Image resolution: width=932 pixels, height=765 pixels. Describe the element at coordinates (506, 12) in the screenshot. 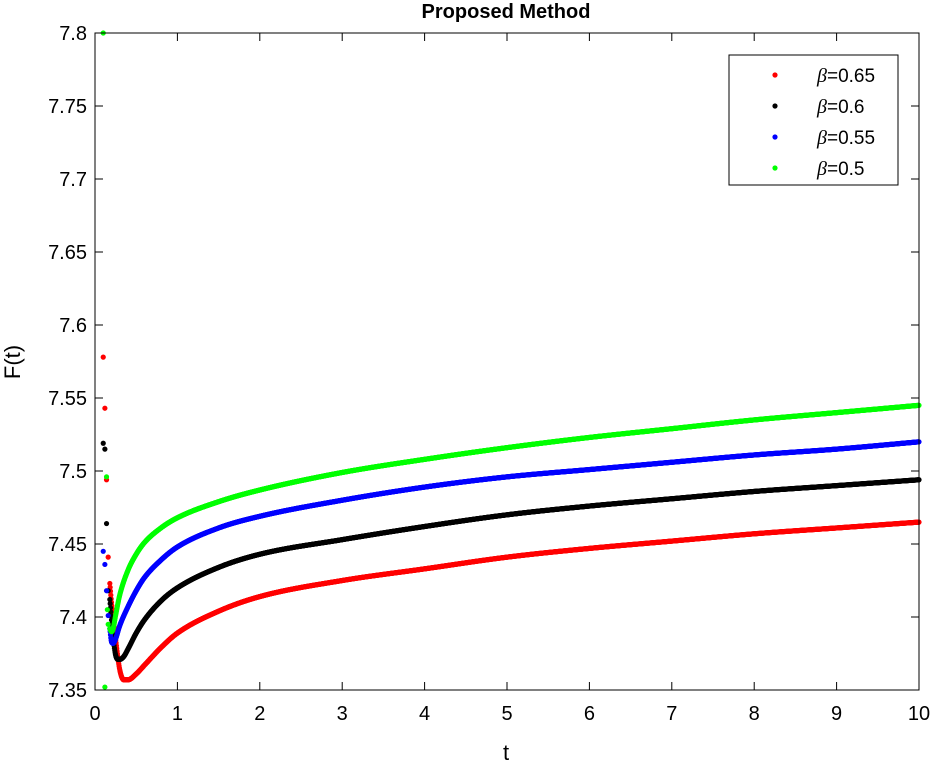

I see `chart-title: Proposed Method` at that location.